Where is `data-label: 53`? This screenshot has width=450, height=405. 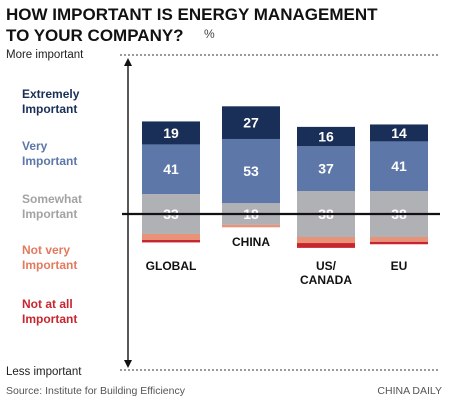 data-label: 53 is located at coordinates (251, 171).